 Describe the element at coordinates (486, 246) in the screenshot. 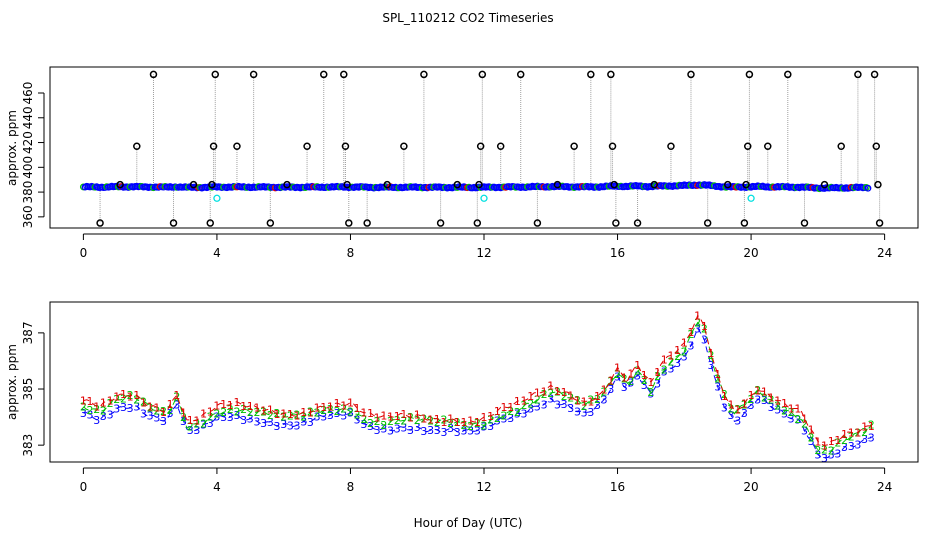

I see `top-x-axis: 0 4 8 12 16 20 24` at that location.